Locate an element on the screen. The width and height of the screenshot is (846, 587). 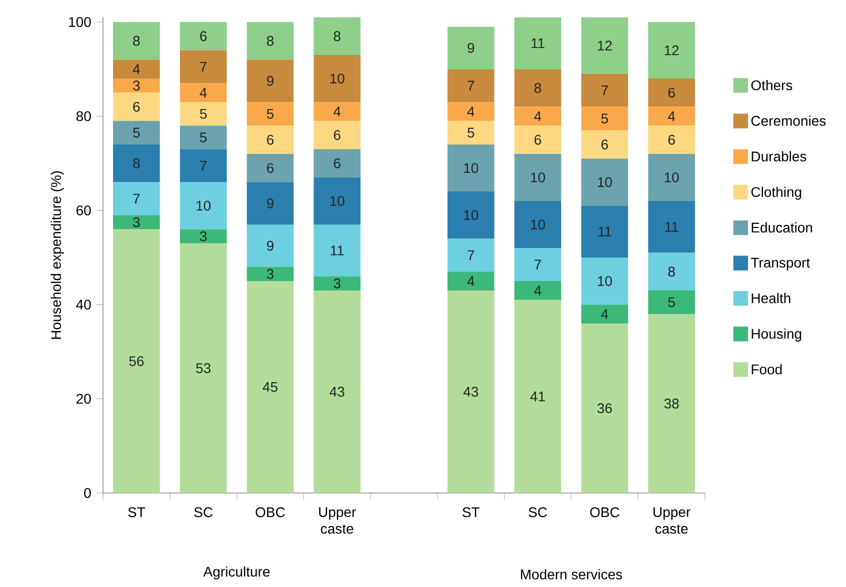
x-tick-label: Upper caste is located at coordinates (672, 520).